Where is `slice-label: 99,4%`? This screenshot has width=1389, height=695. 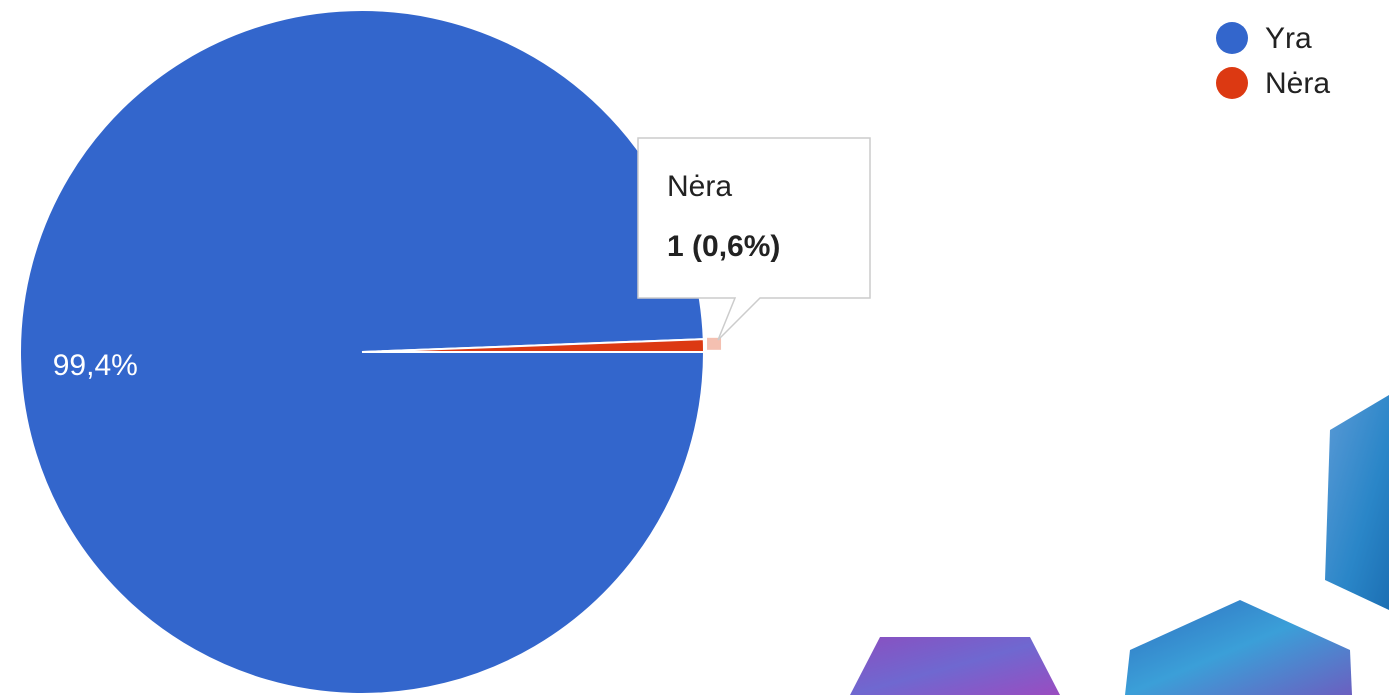
slice-label: 99,4% is located at coordinates (95, 365).